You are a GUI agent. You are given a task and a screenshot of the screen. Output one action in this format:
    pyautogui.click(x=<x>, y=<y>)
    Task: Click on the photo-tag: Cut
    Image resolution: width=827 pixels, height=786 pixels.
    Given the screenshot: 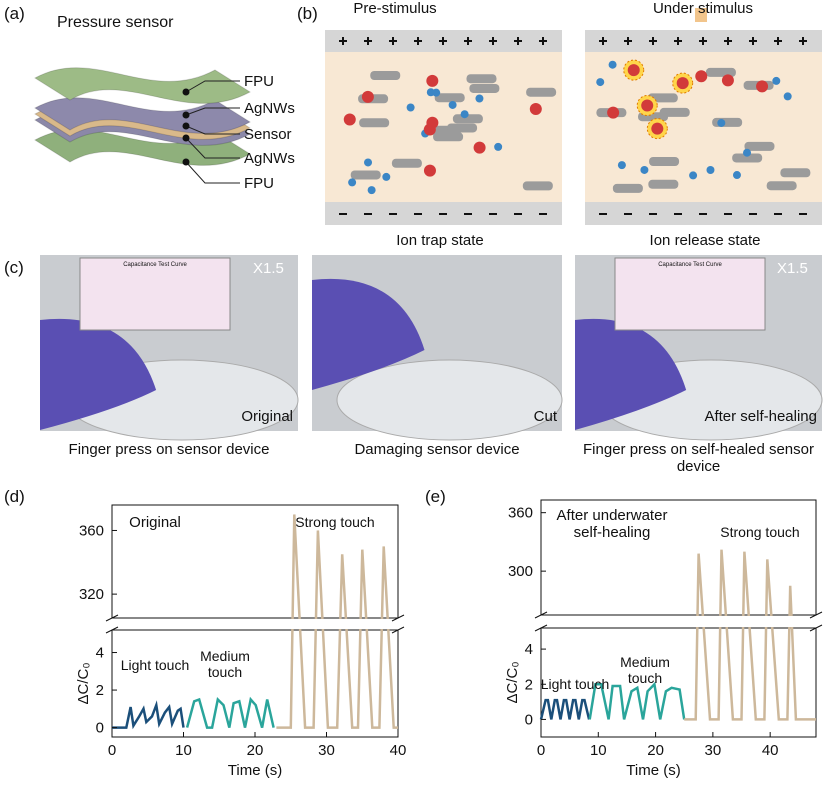 What is the action you would take?
    pyautogui.click(x=545, y=416)
    